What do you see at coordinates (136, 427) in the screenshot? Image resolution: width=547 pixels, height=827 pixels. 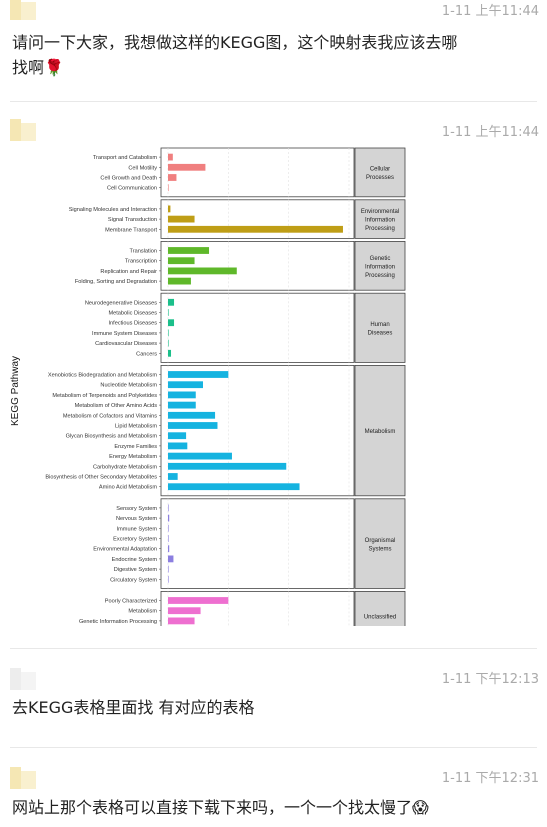 I see `y-tick-label: Lipid Metabolism` at bounding box center [136, 427].